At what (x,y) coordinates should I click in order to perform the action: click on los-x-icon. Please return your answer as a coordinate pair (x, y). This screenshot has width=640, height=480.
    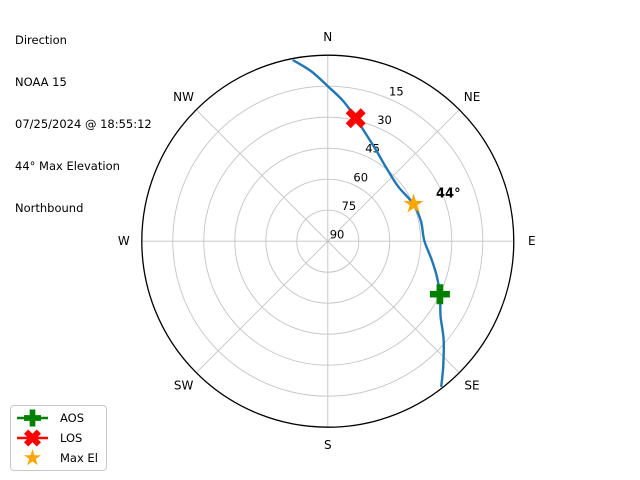
    Looking at the image, I should click on (32, 438).